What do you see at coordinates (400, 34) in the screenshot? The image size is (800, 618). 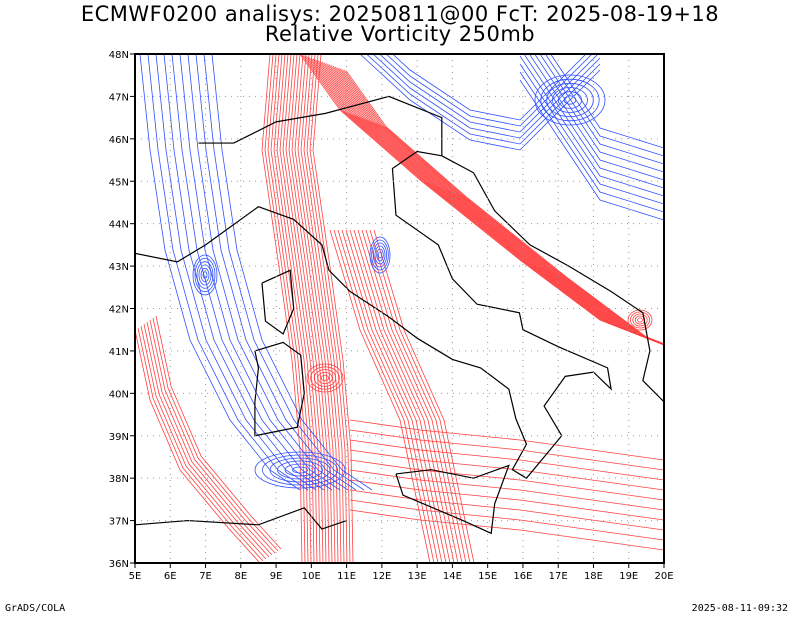 I see `map-title-line2: Relative Vorticity 250mb` at bounding box center [400, 34].